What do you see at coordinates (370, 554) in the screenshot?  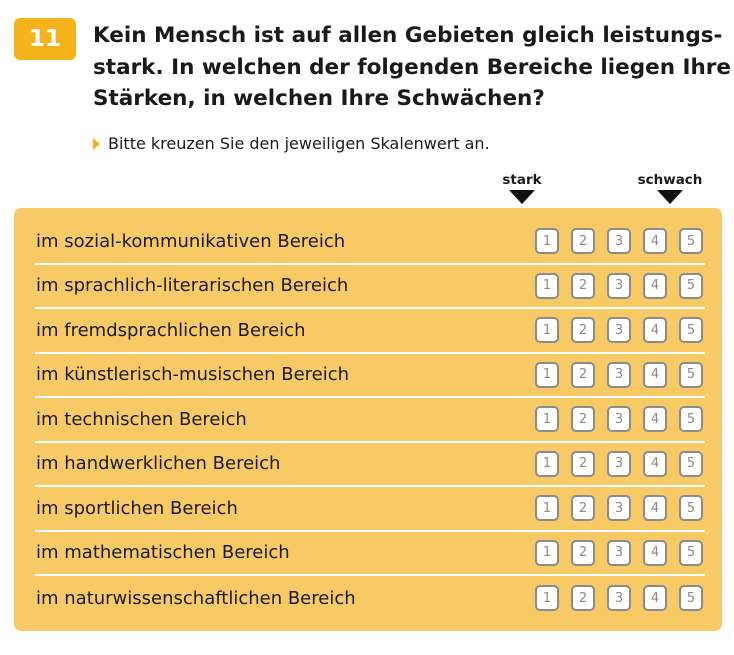 I see `rating-row: im mathematischen Bereich 1 2 3 4 5` at bounding box center [370, 554].